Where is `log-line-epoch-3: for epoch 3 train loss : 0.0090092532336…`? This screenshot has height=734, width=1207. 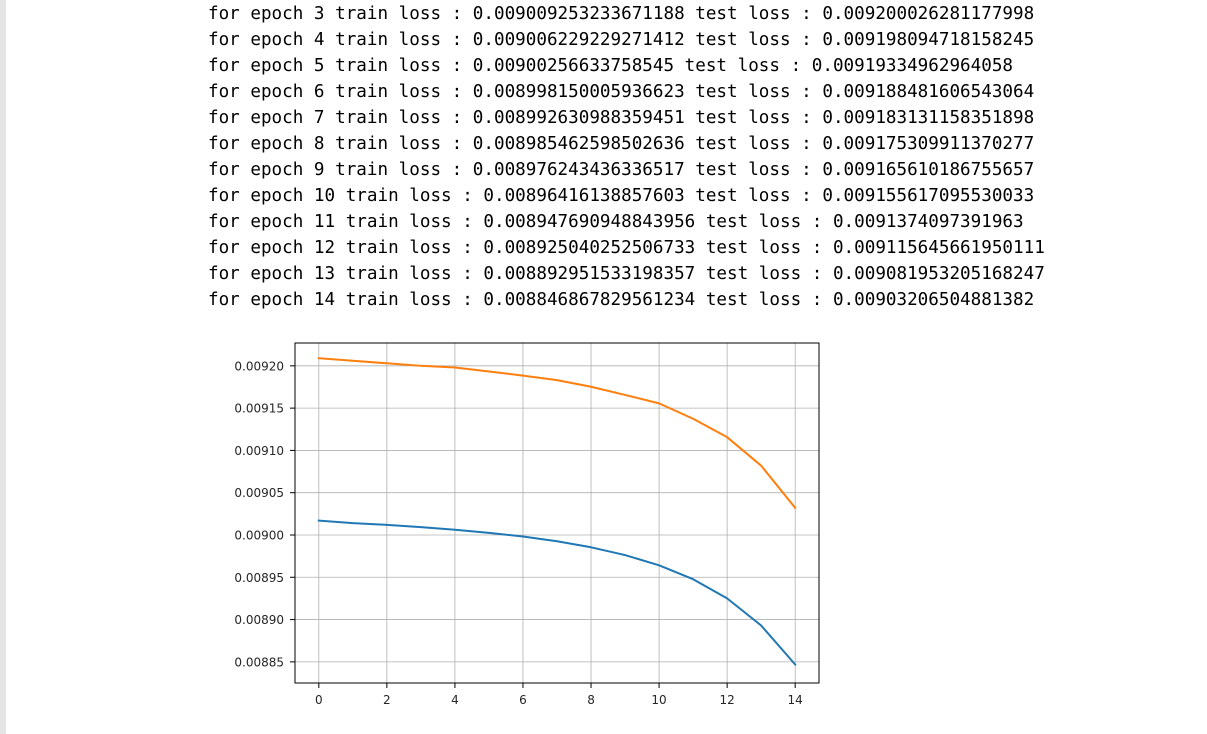 log-line-epoch-3: for epoch 3 train loss : 0.0090092532336… is located at coordinates (621, 14).